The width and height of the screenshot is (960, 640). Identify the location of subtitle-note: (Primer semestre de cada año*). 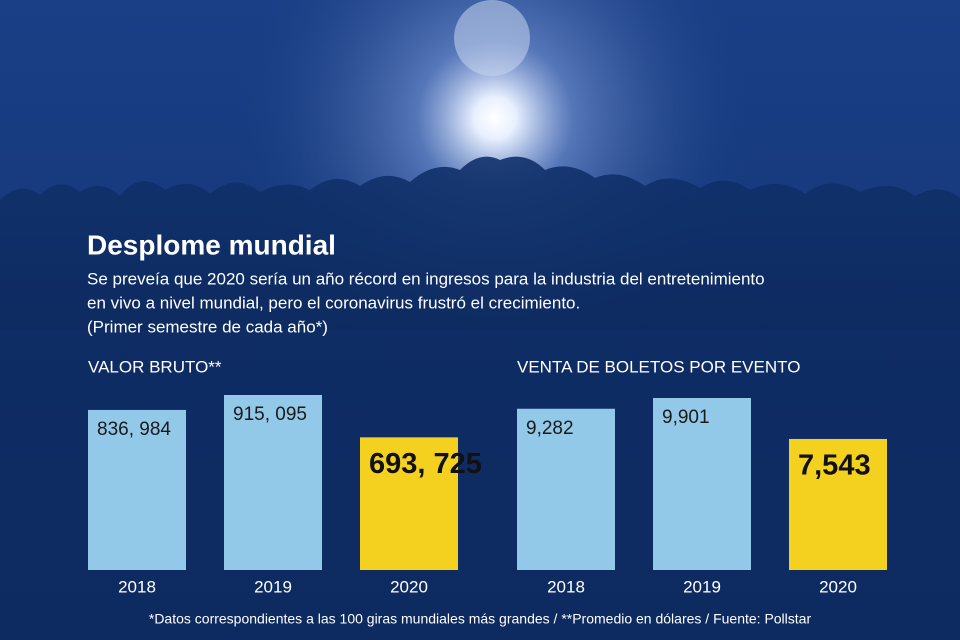
(207, 326).